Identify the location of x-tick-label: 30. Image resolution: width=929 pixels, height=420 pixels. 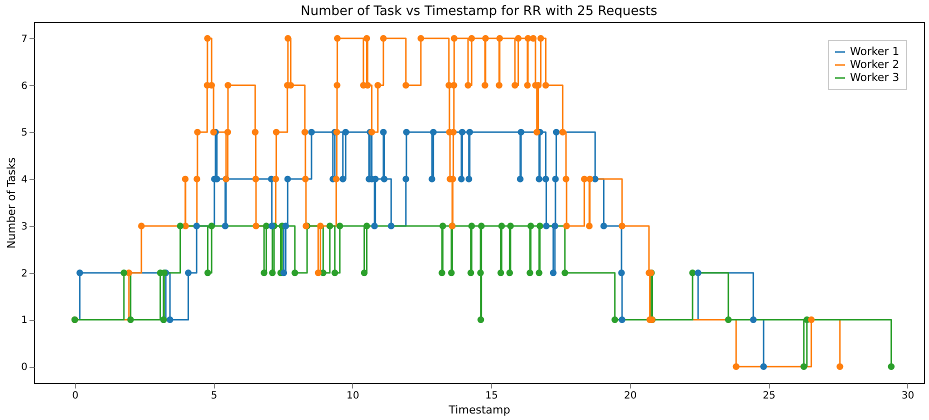
(907, 396).